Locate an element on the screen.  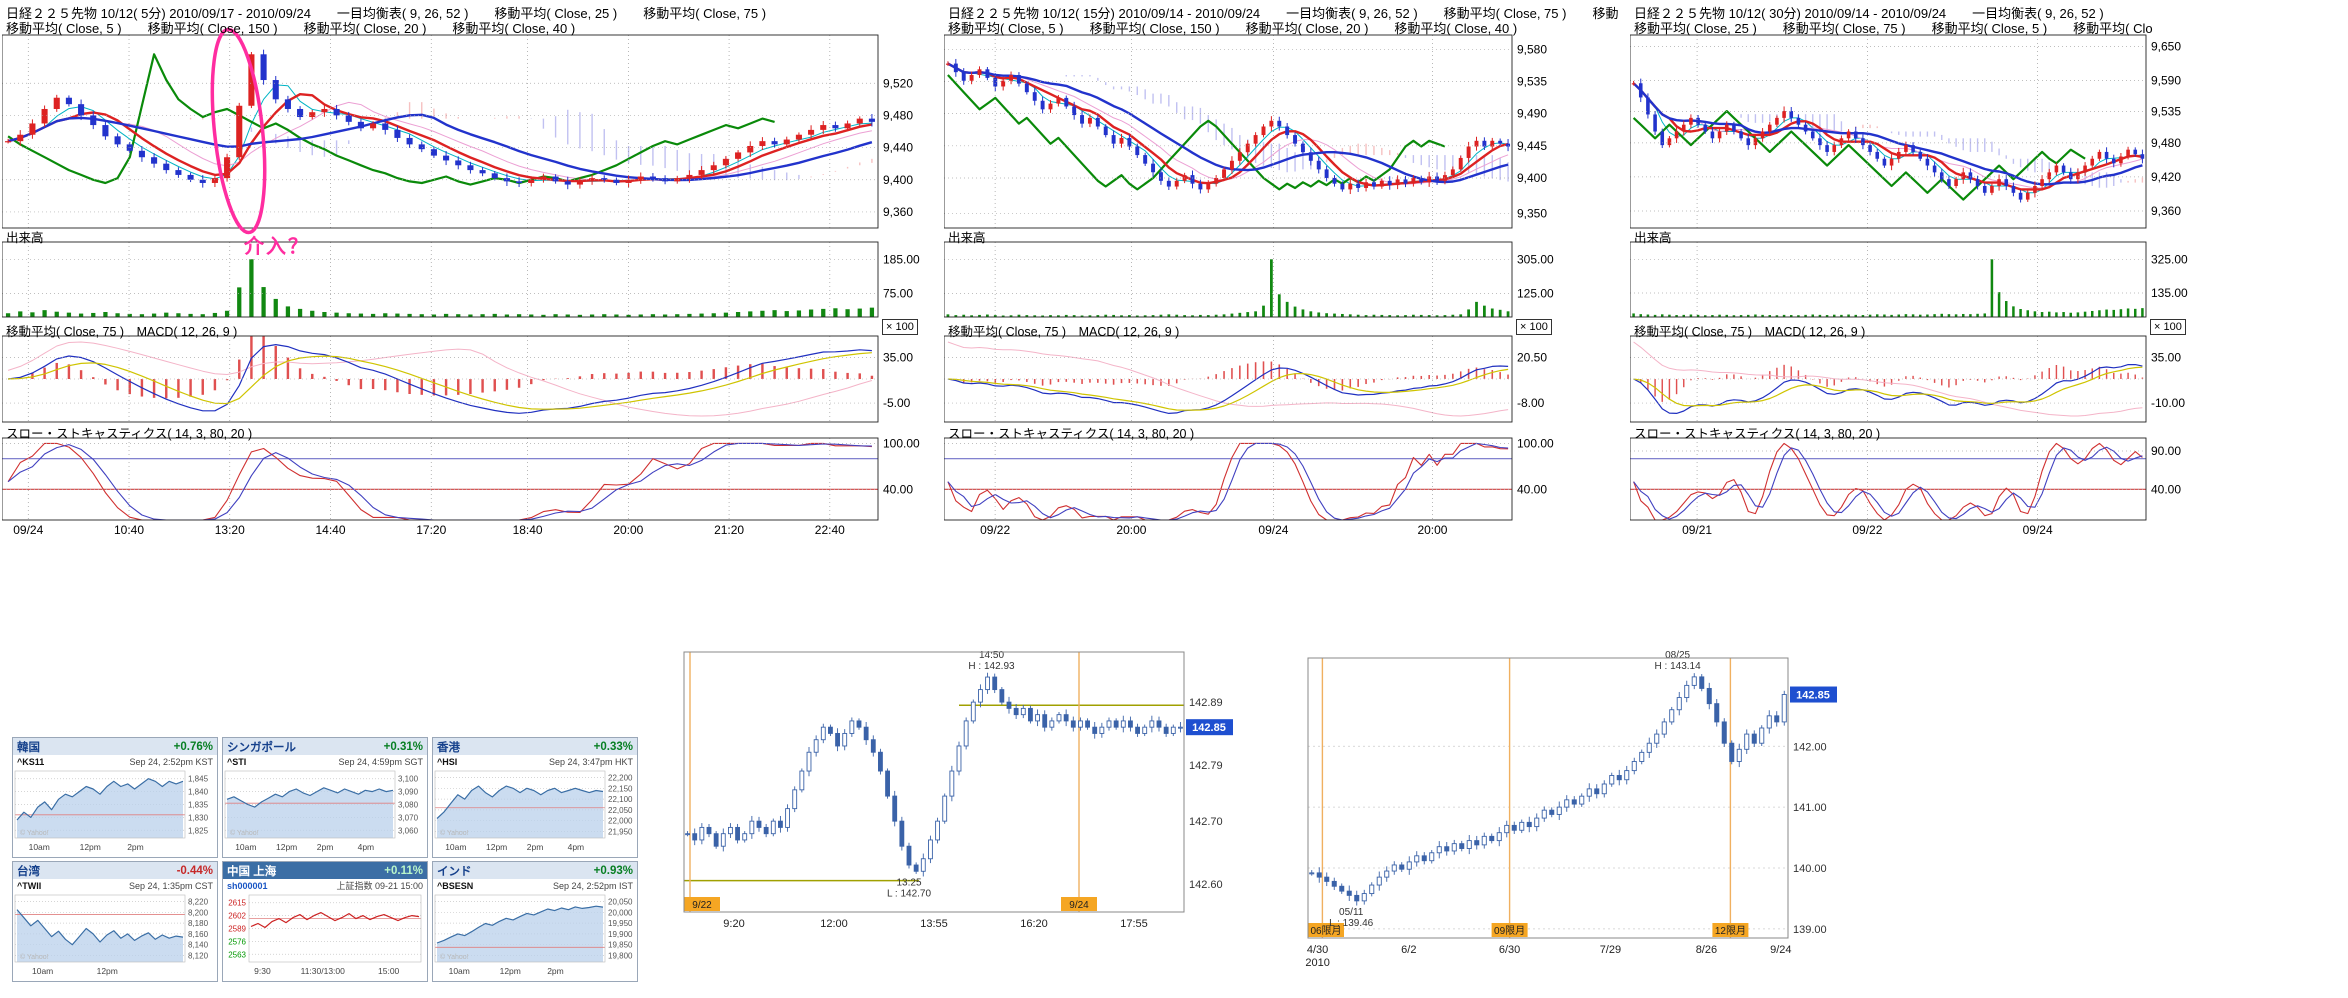
market-change-badge: +0.33% is located at coordinates (613, 746).